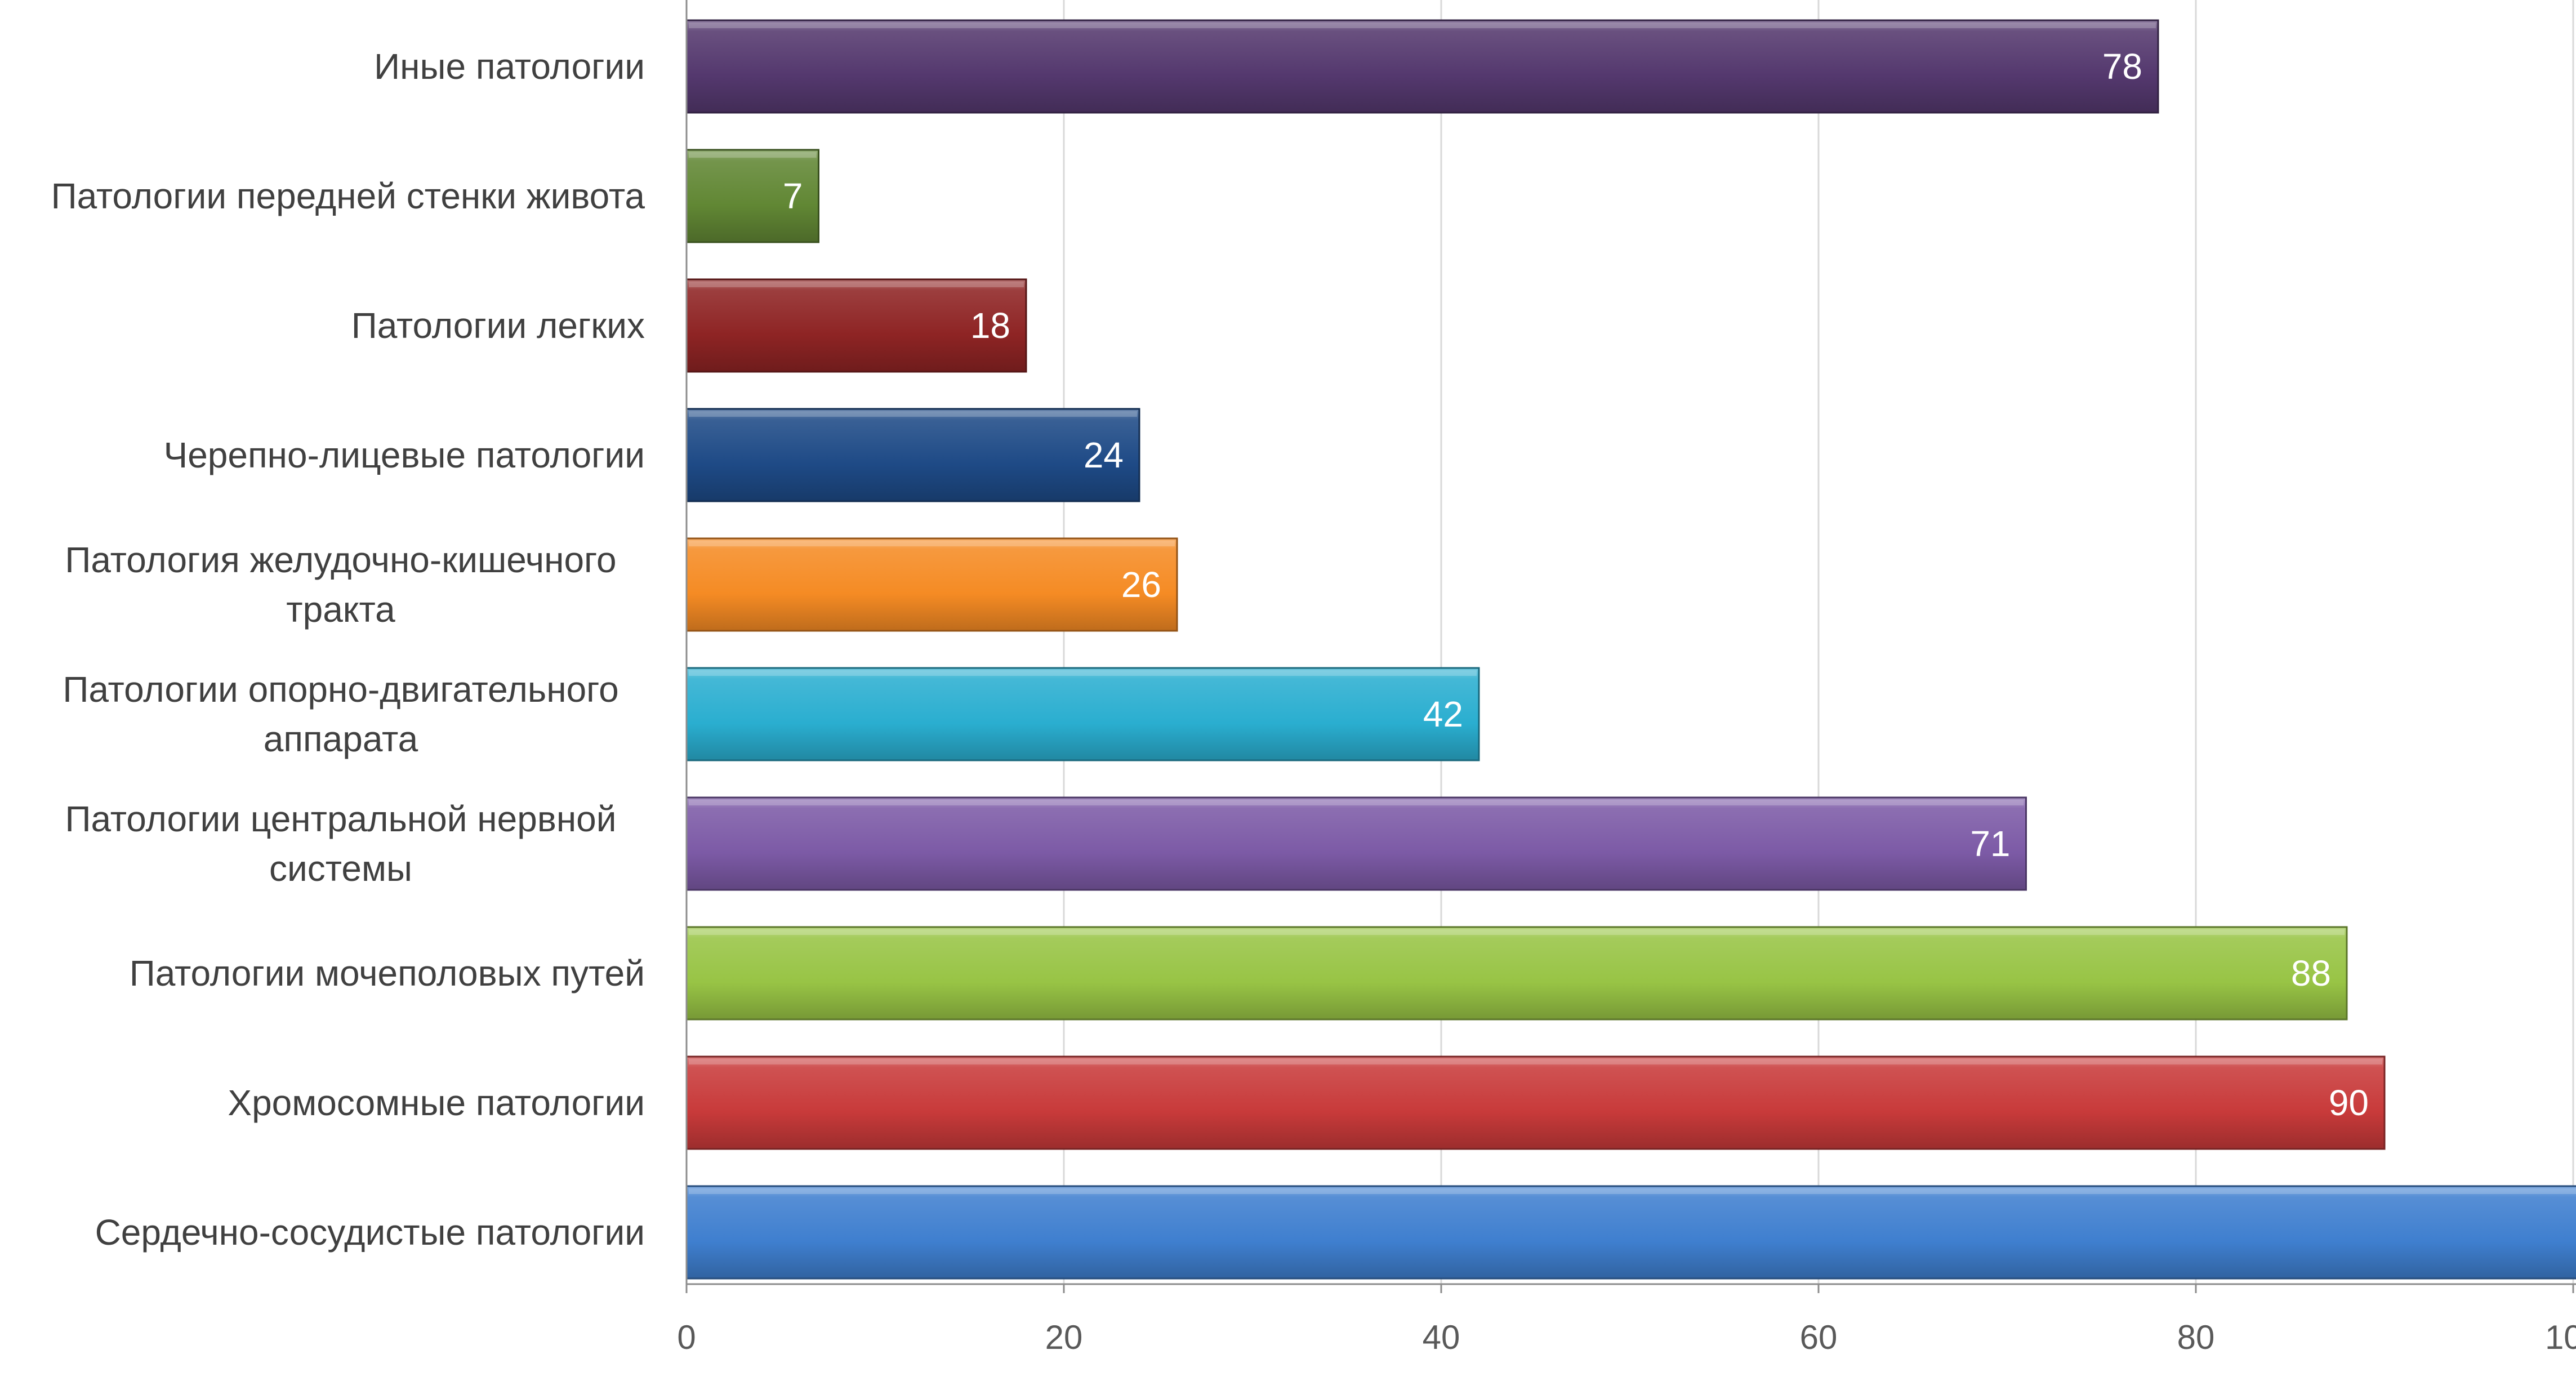  I want to click on data-label: 90, so click(2349, 1102).